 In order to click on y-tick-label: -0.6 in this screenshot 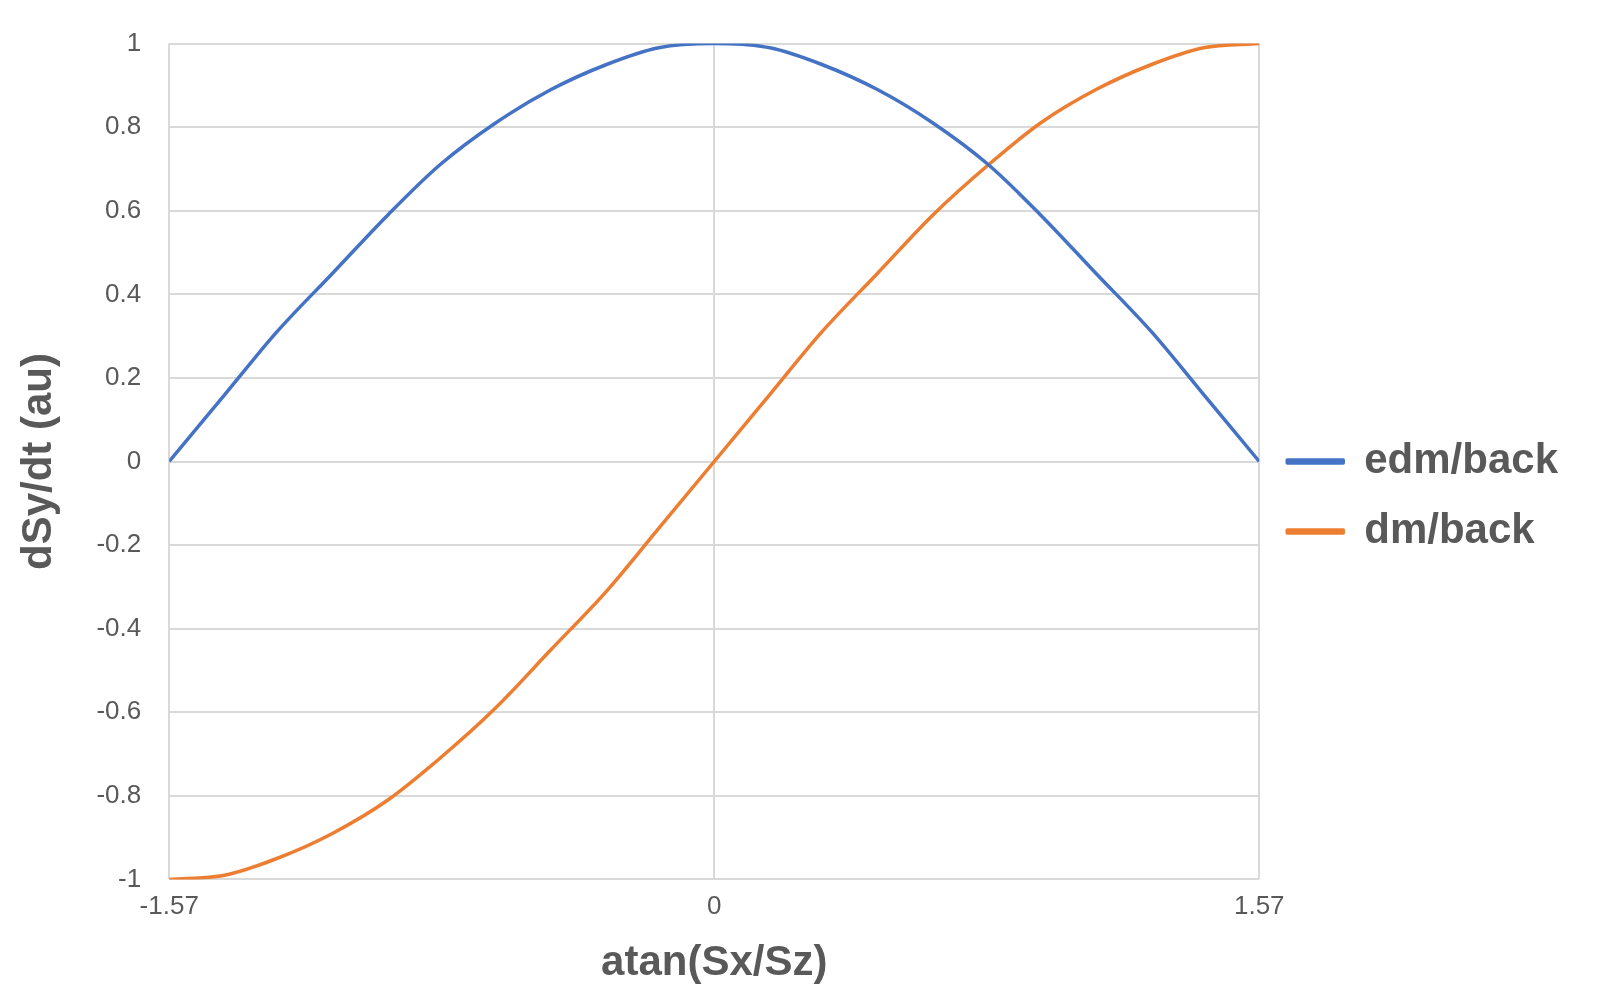, I will do `click(119, 710)`.